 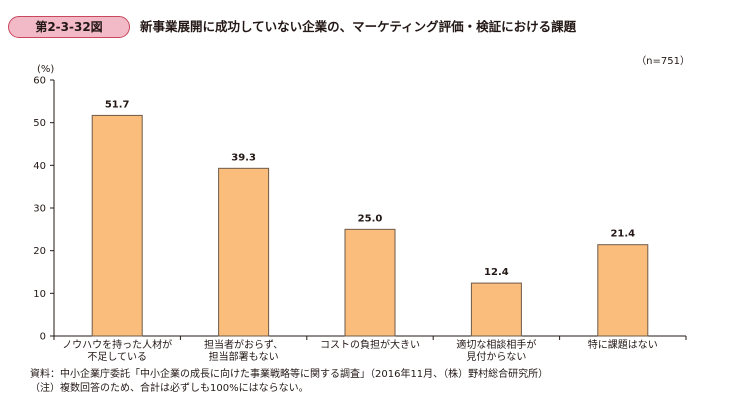 What do you see at coordinates (117, 344) in the screenshot?
I see `category-label: ノウハウを持った人材が` at bounding box center [117, 344].